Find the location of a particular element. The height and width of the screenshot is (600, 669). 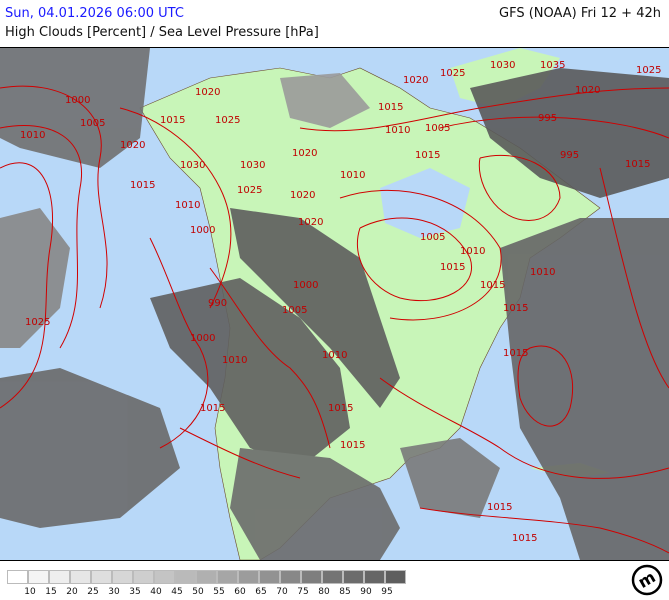

isobar-label: 1035 is located at coordinates (552, 65).